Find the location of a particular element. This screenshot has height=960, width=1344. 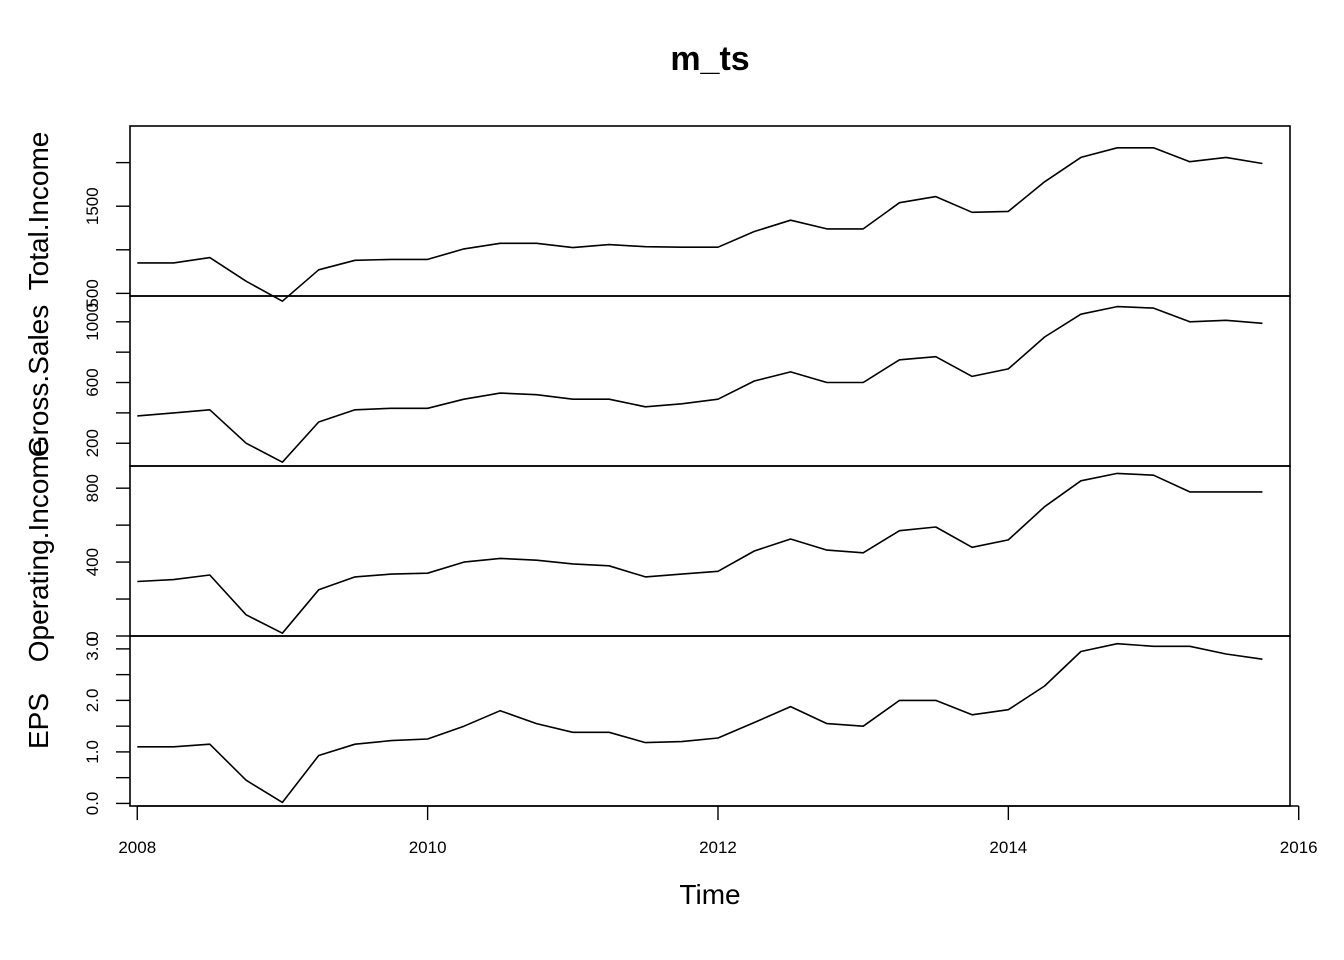

y-tick-label: 1000 is located at coordinates (92, 322).